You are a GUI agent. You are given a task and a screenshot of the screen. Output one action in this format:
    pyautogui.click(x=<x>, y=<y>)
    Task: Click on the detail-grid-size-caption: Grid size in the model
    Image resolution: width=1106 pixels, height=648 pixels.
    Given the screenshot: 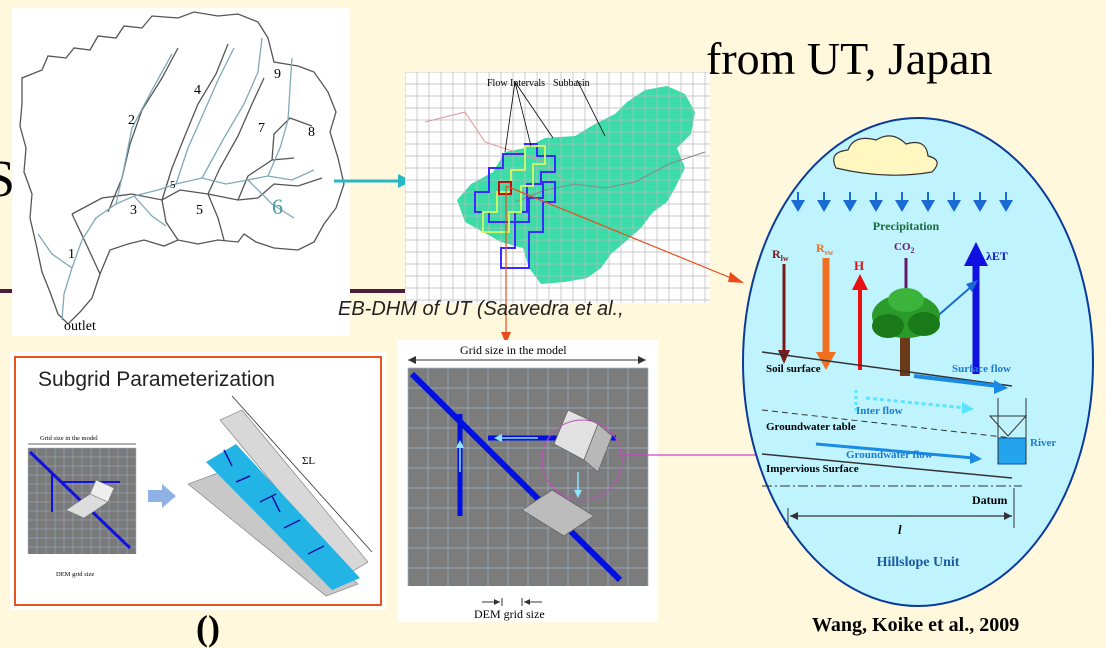 What is the action you would take?
    pyautogui.click(x=513, y=350)
    